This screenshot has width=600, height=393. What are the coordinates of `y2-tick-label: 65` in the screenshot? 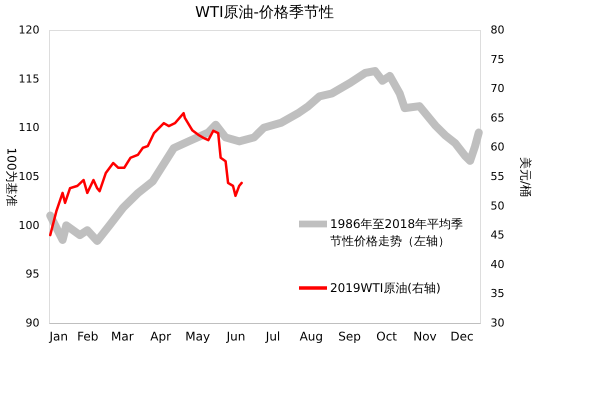 It's located at (497, 117).